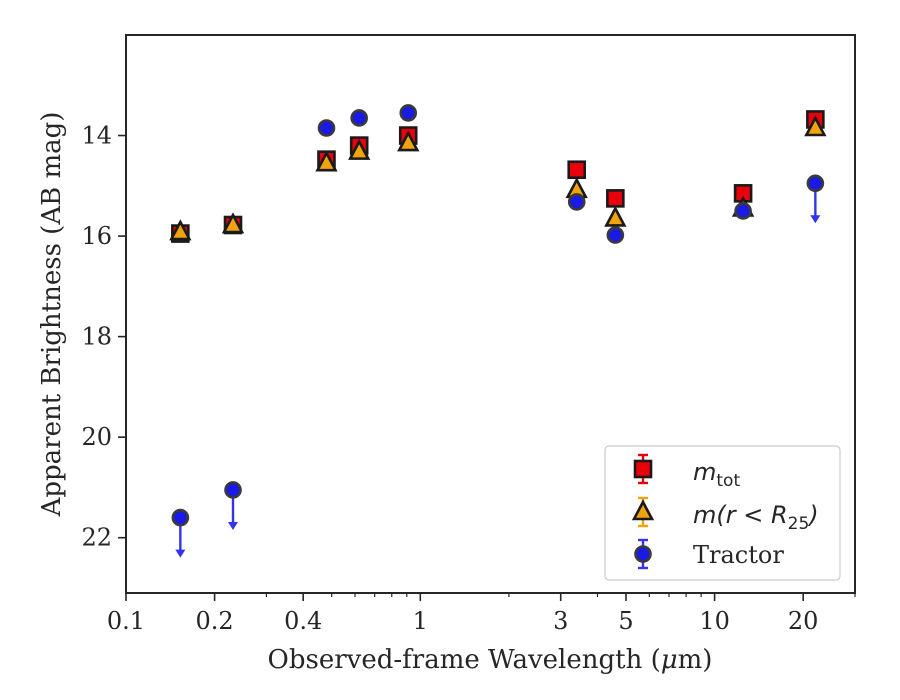 The width and height of the screenshot is (900, 700). Describe the element at coordinates (738, 555) in the screenshot. I see `legend-label-tractor: Tractor` at that location.